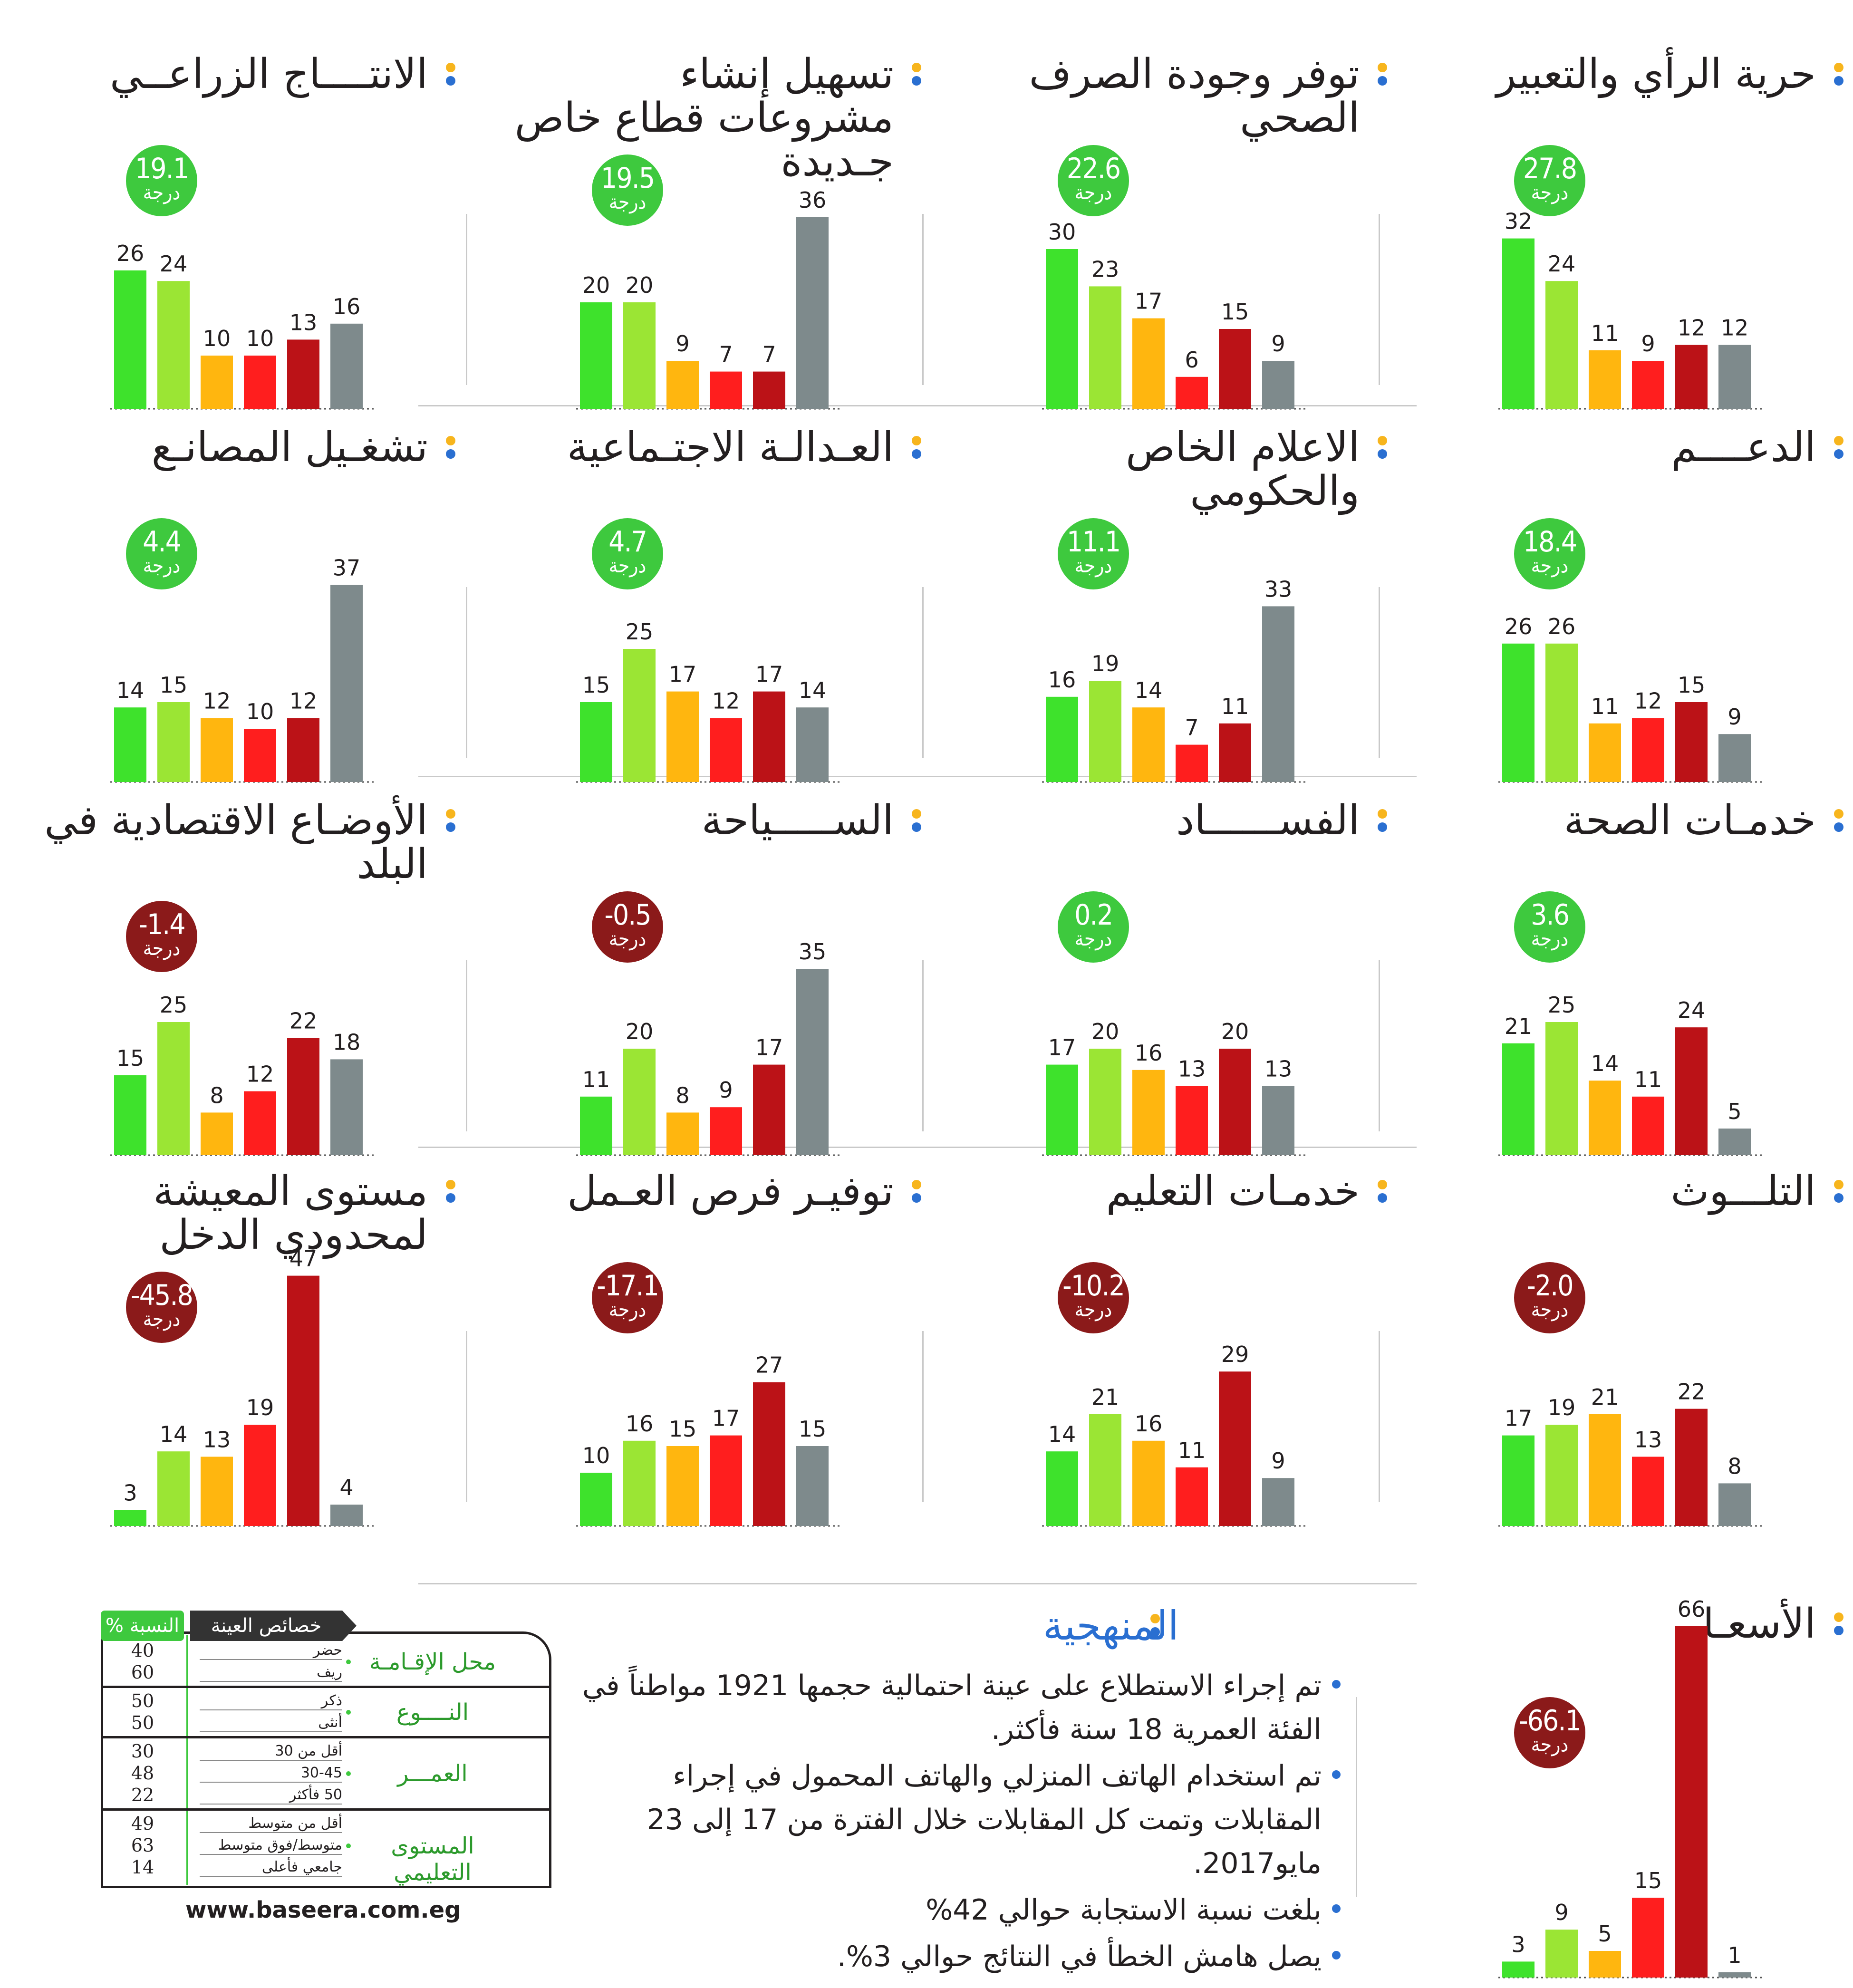  Describe the element at coordinates (290, 447) in the screenshot. I see `chart-title: تشغـيل المصانـع` at that location.